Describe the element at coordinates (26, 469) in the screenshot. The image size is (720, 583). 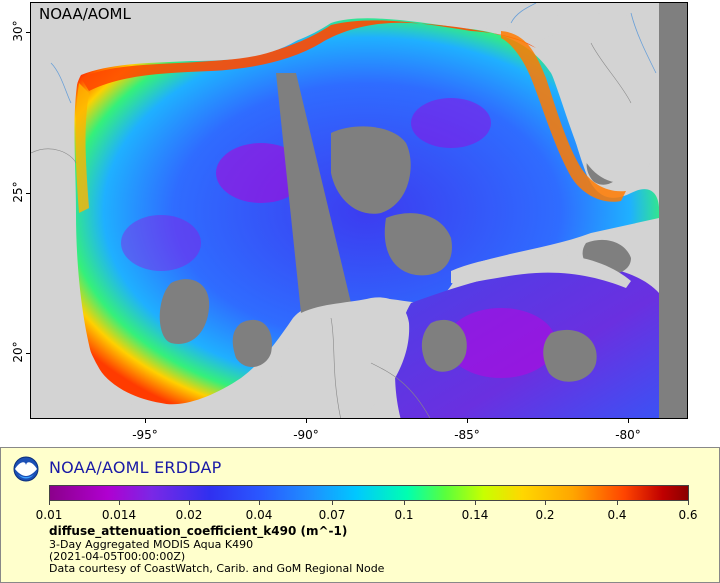
I see `noaa-logo-icon` at that location.